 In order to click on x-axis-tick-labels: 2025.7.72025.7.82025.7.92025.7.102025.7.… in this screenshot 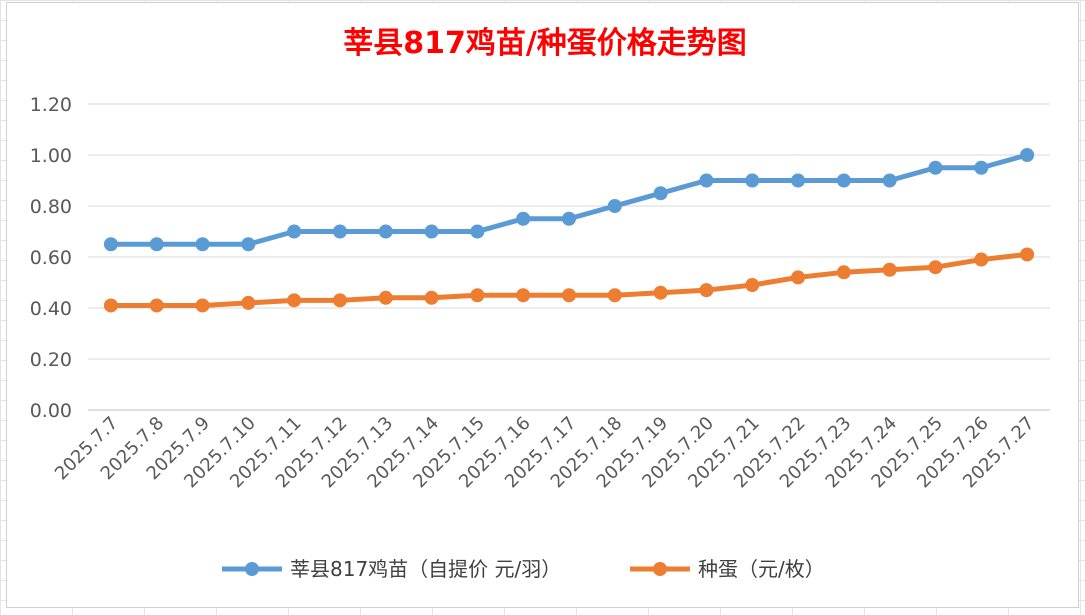, I will do `click(545, 453)`.